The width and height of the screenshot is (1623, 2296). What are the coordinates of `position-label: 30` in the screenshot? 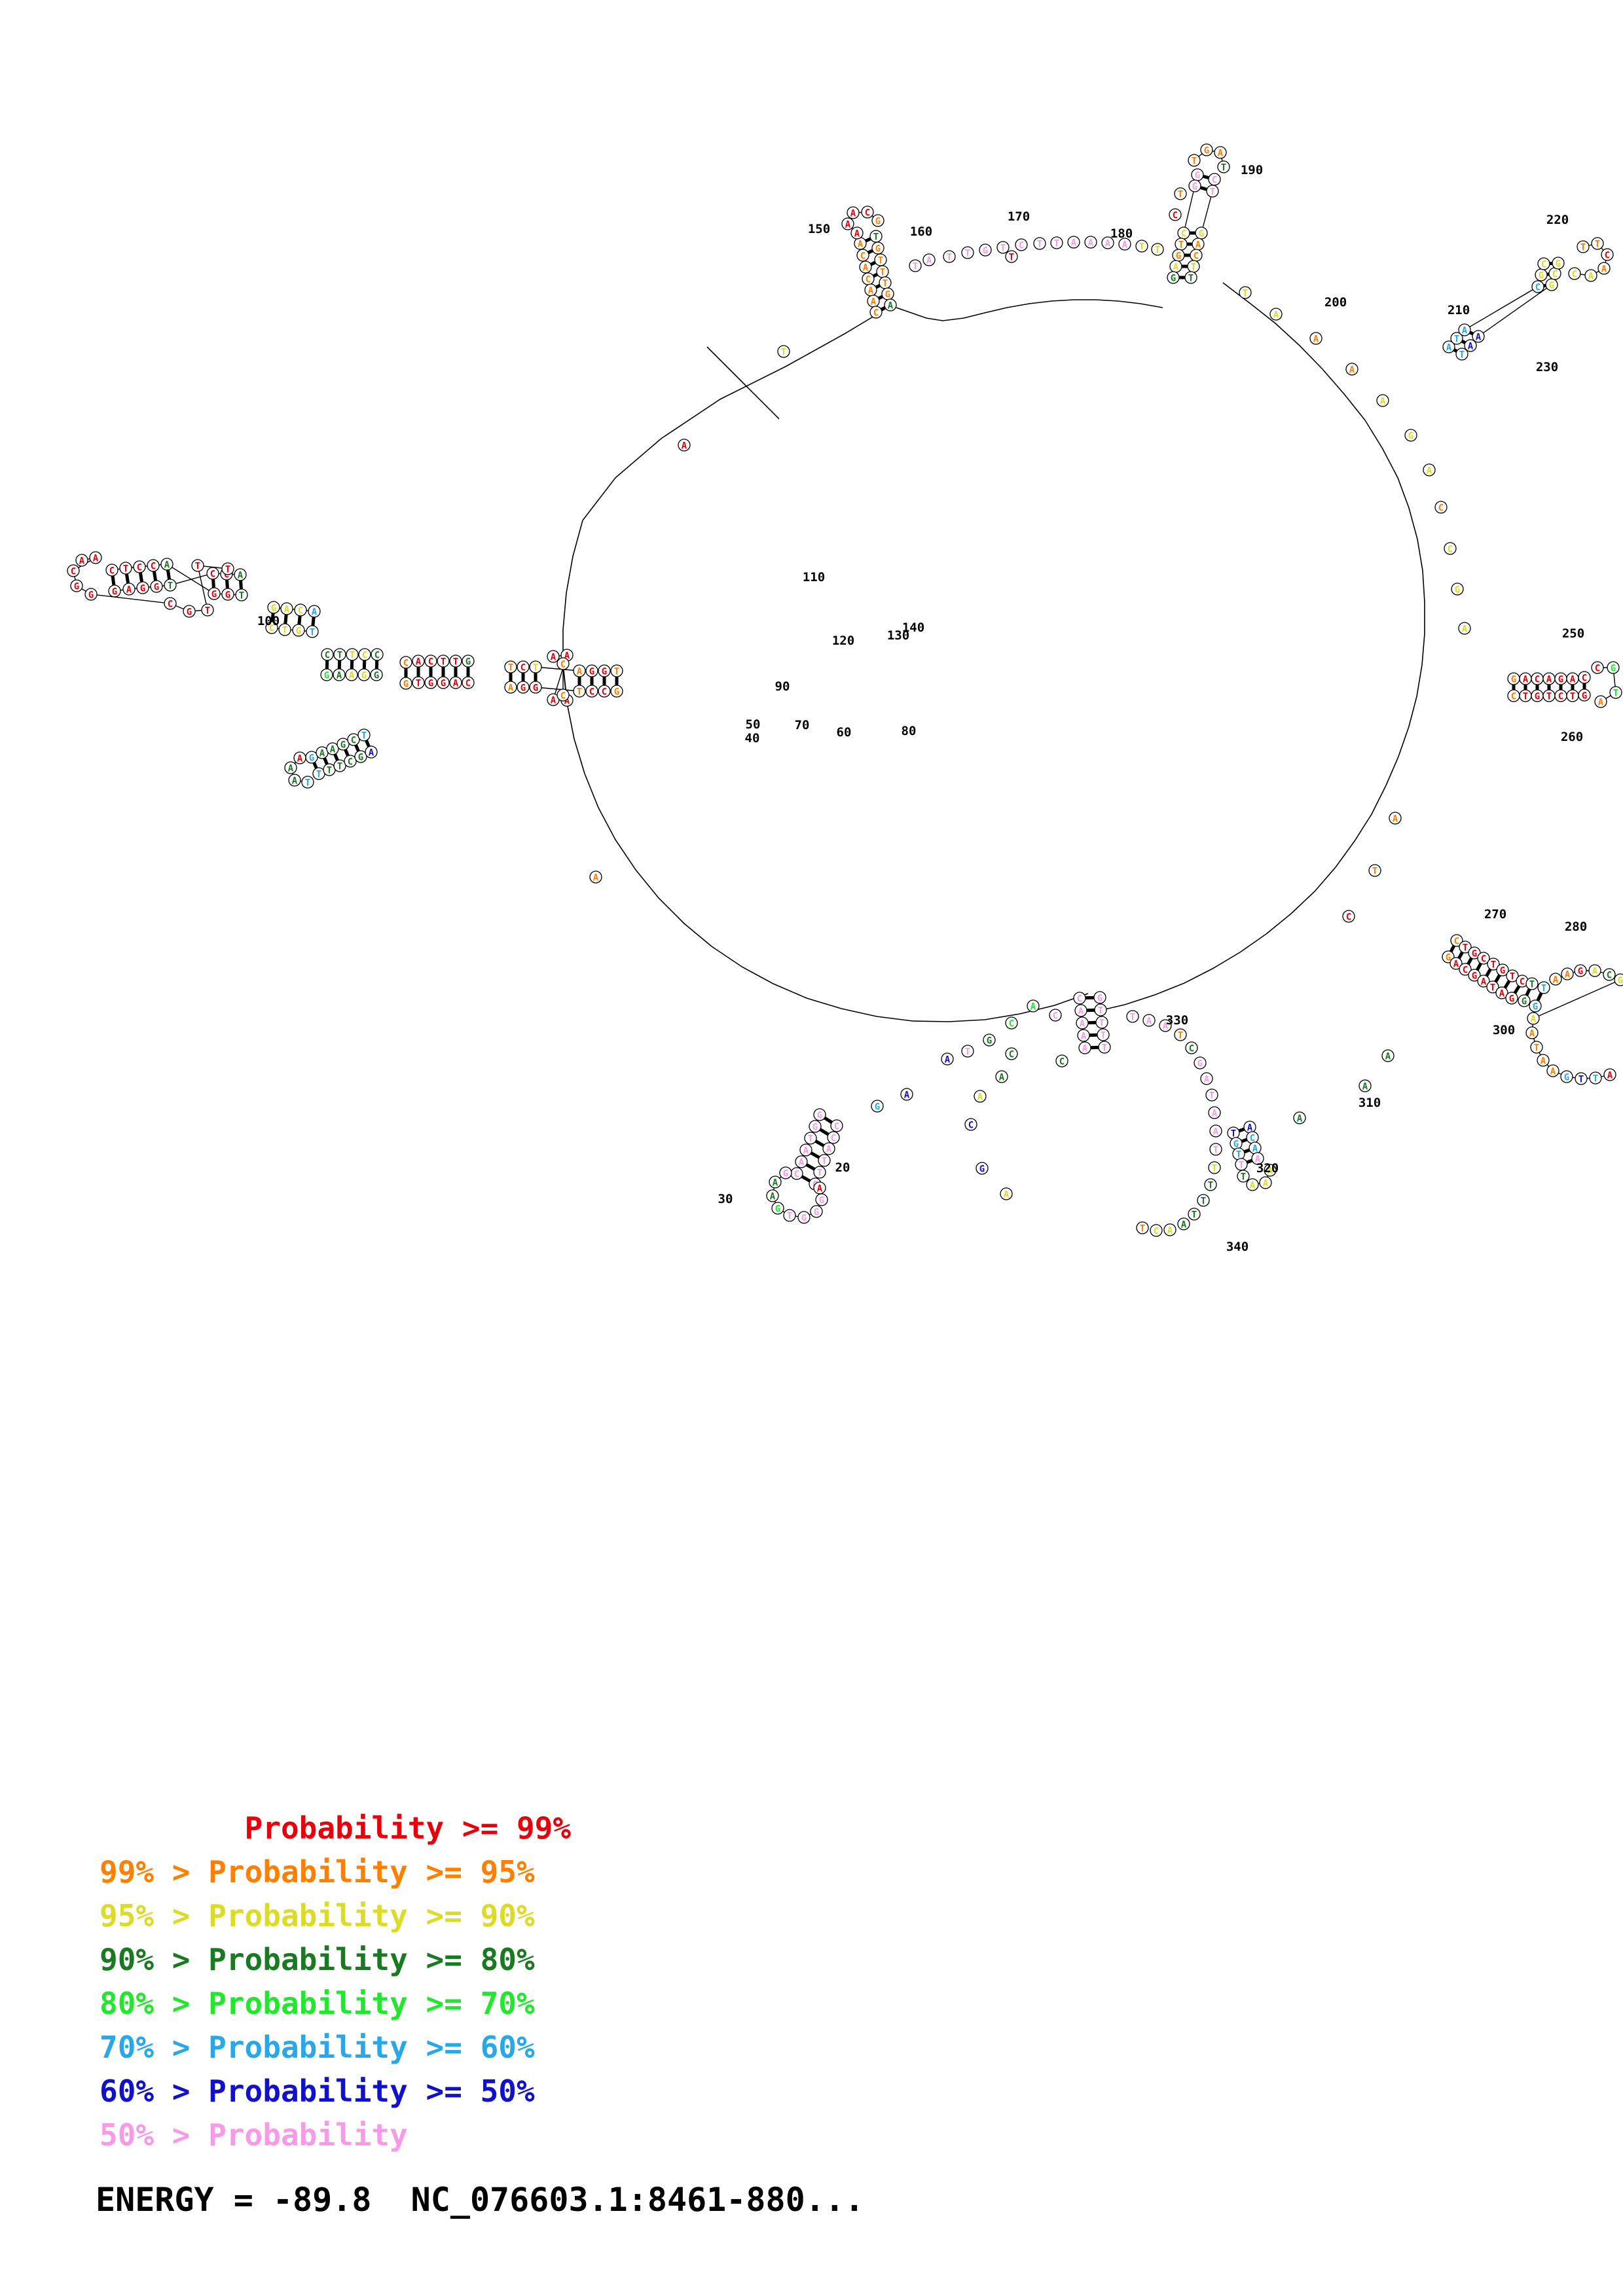 It's located at (725, 1199).